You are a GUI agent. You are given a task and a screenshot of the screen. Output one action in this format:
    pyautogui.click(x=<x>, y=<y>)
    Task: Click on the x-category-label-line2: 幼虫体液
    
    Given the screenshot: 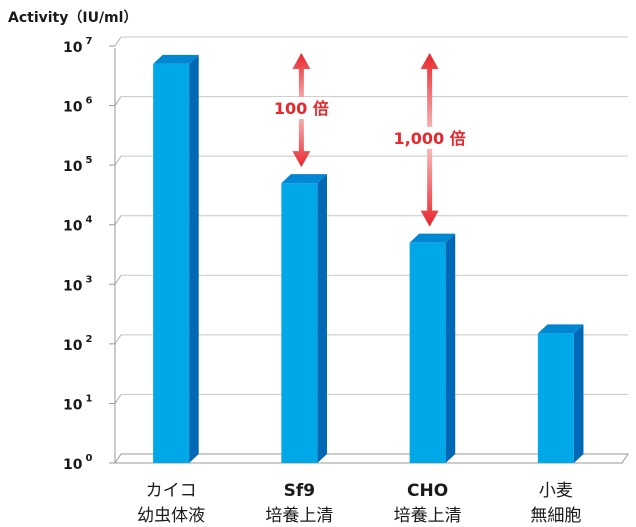 What is the action you would take?
    pyautogui.click(x=171, y=516)
    